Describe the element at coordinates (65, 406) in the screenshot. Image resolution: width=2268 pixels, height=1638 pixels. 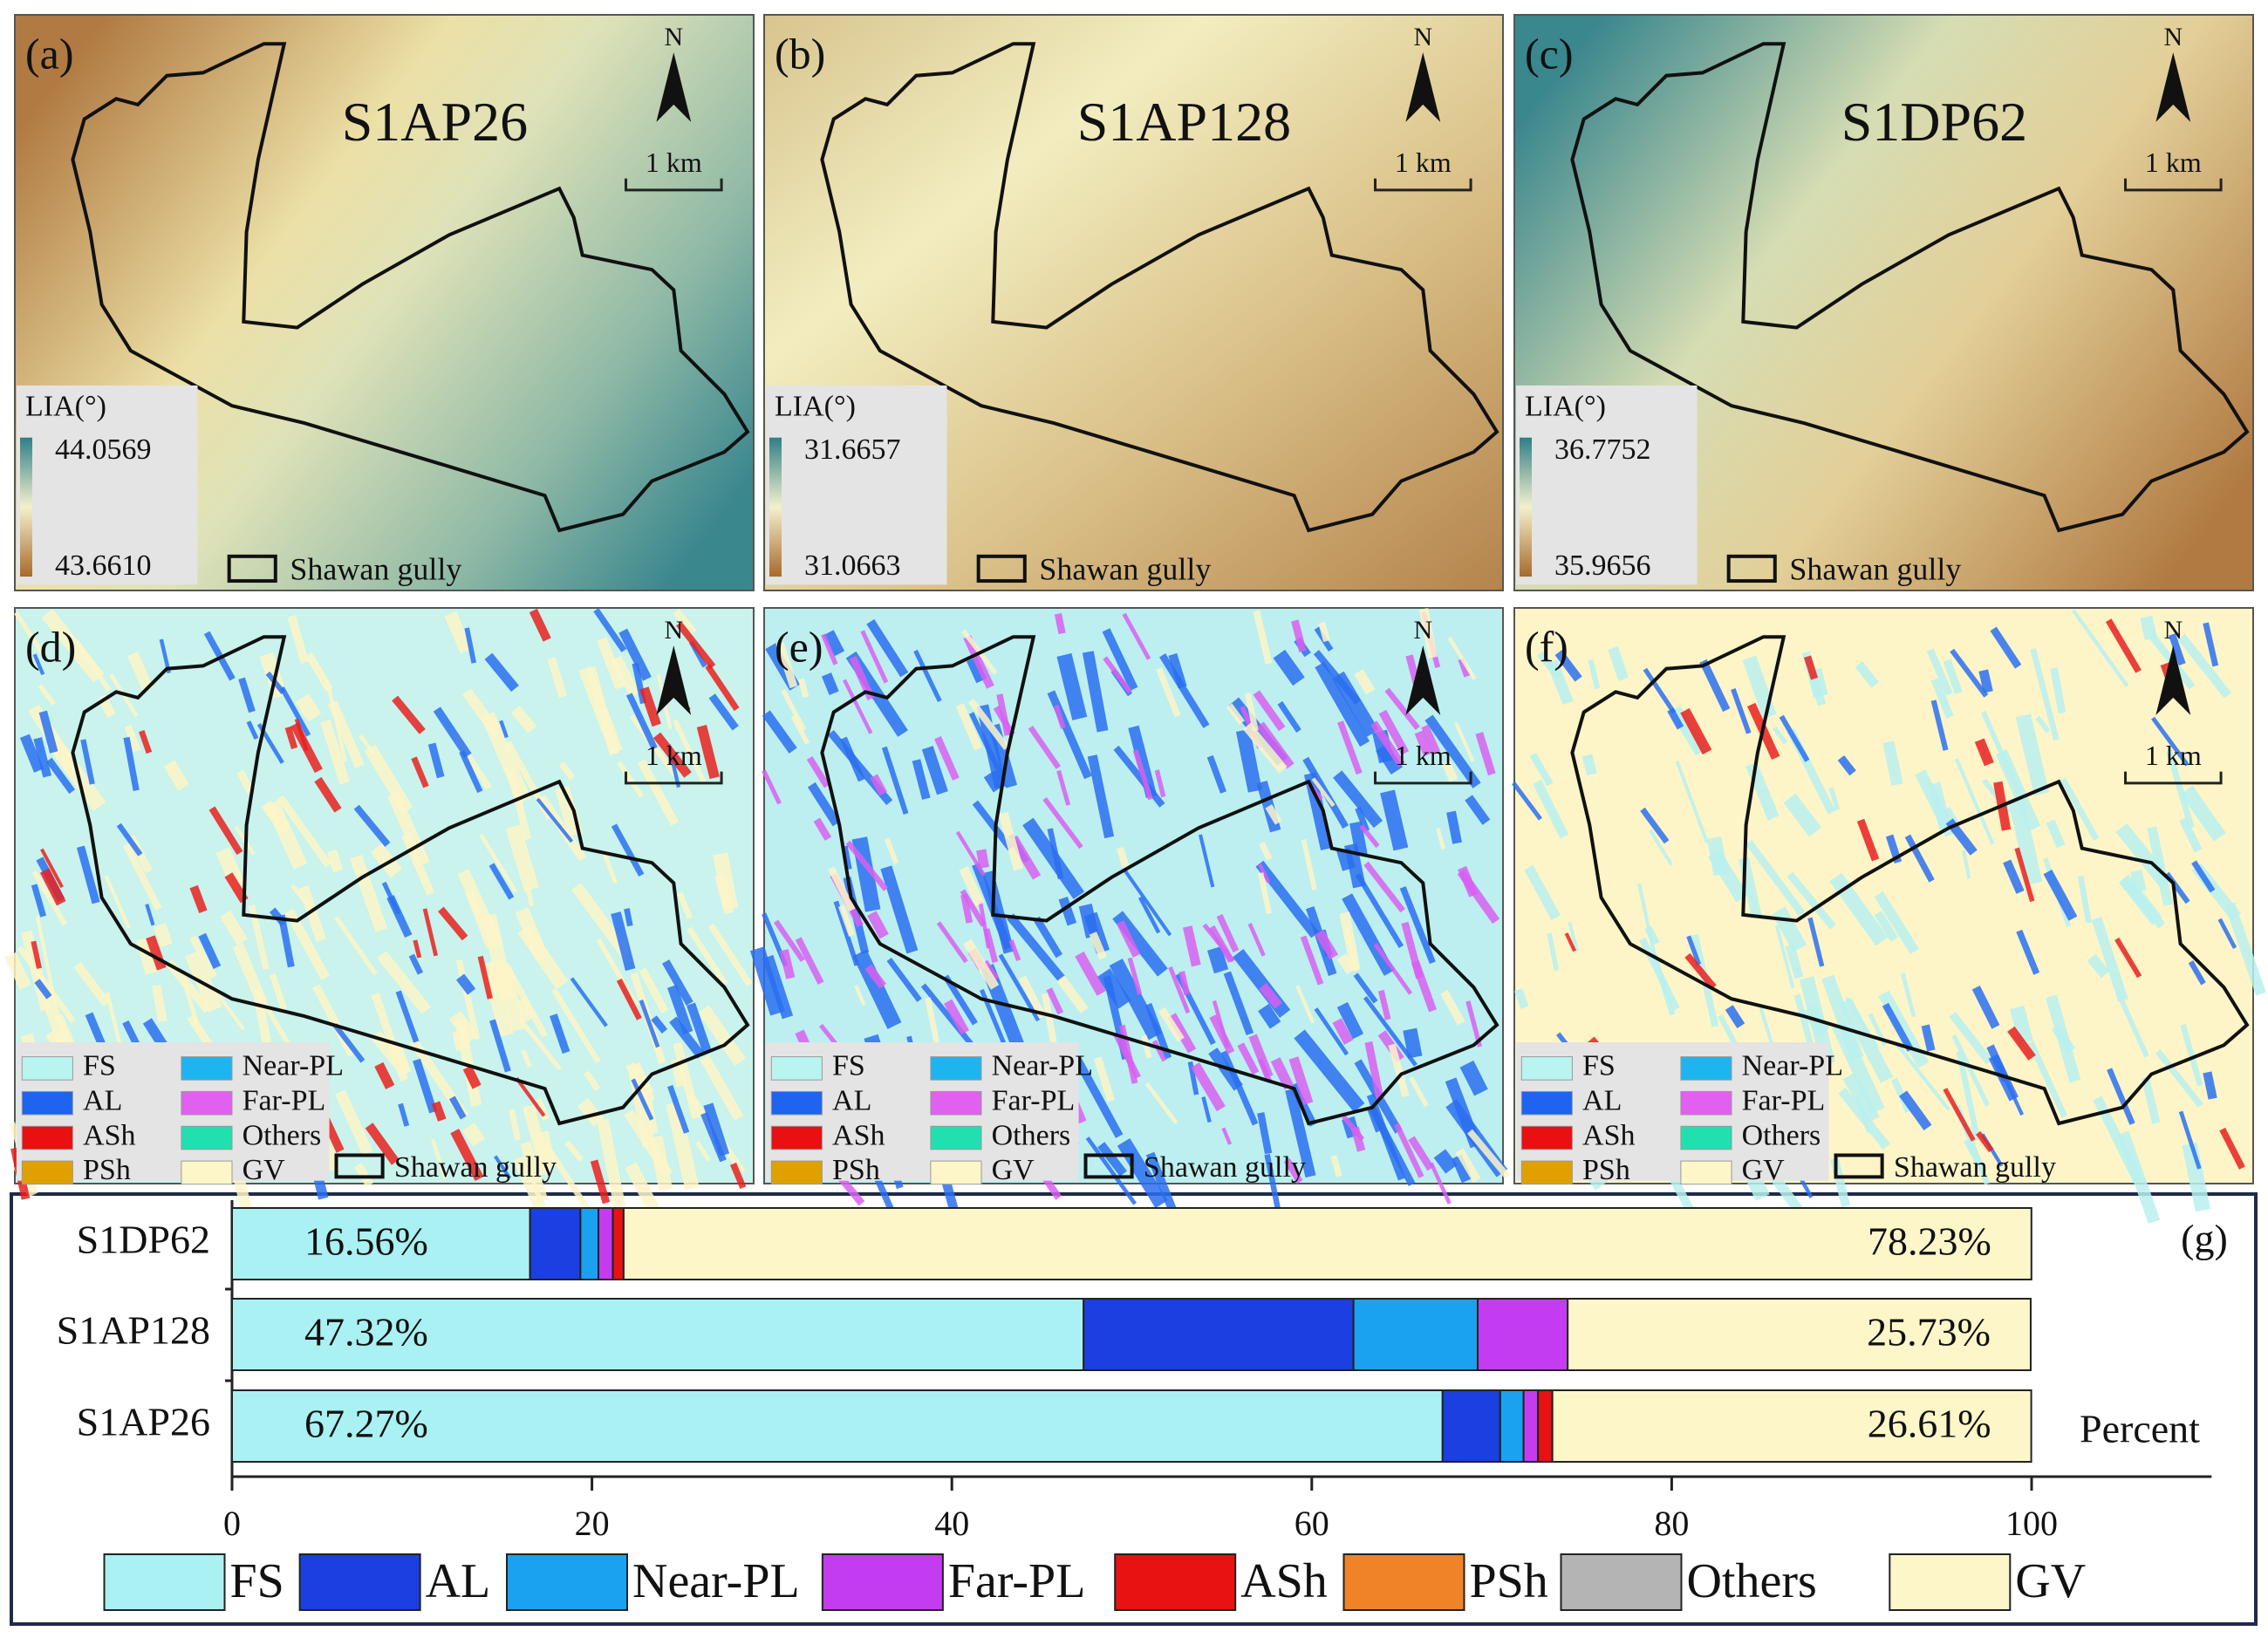
I see `colorbar-title: LIA(°)` at that location.